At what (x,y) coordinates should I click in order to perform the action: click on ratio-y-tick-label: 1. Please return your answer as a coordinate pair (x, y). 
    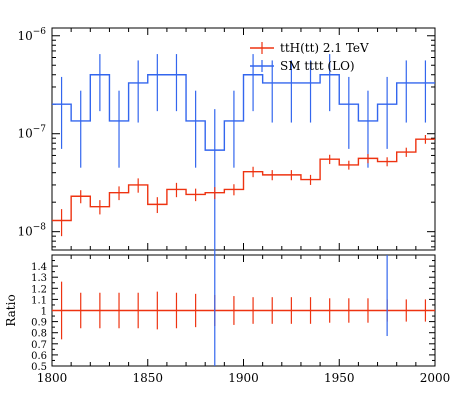
    Looking at the image, I should click on (44, 312).